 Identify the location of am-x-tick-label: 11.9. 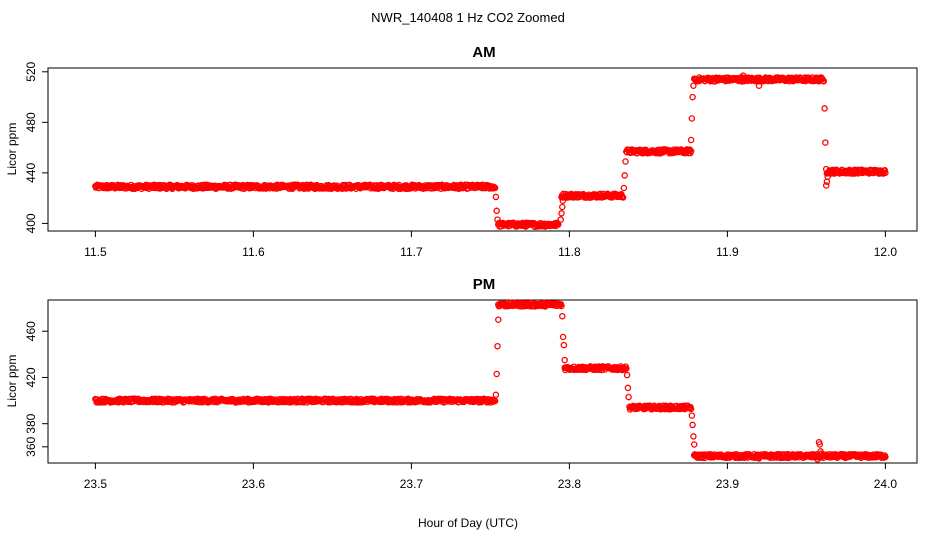
(727, 252).